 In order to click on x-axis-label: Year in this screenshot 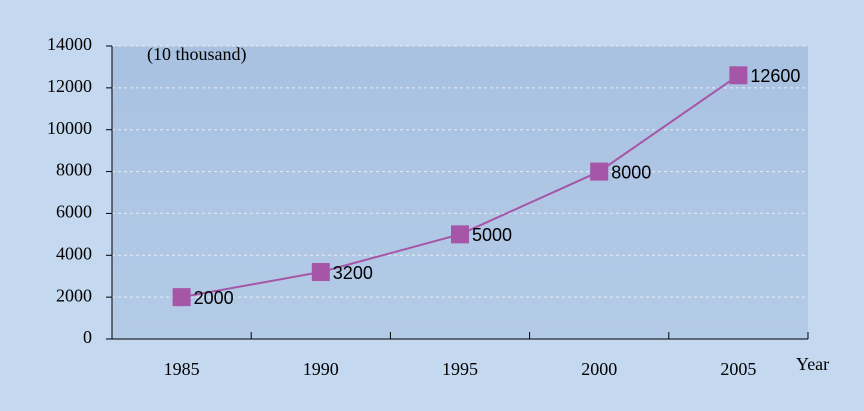, I will do `click(812, 364)`.